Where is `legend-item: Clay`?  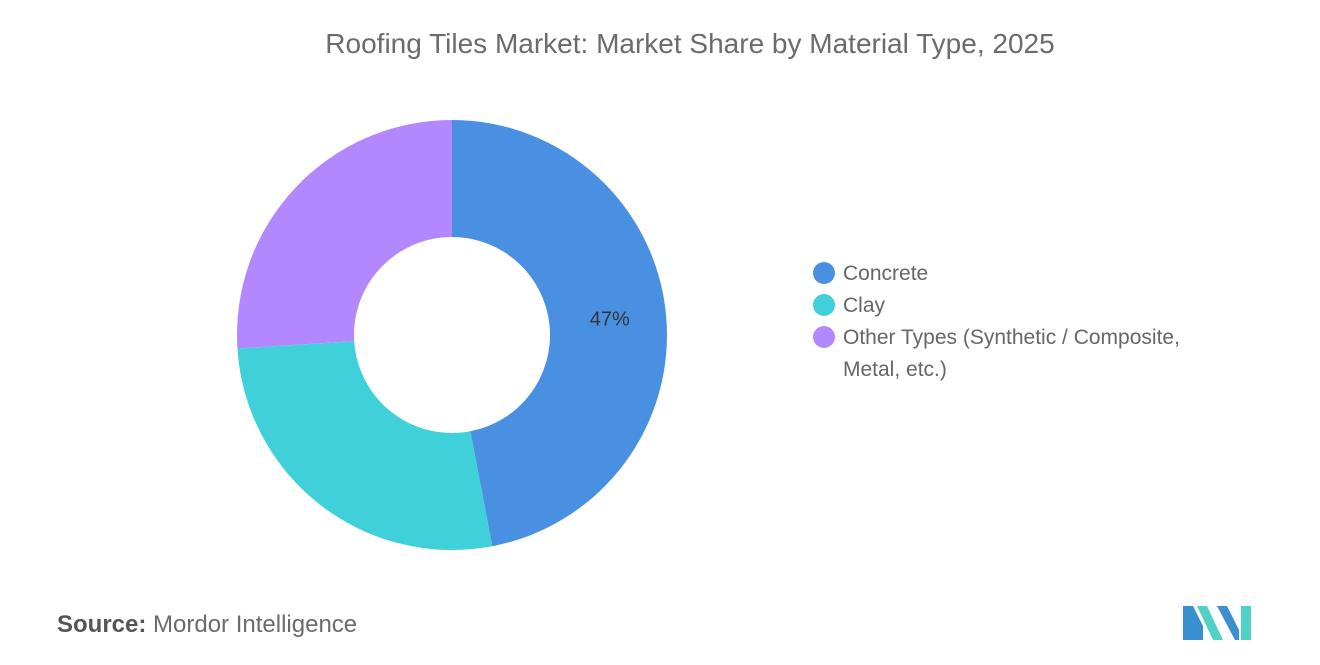 legend-item: Clay is located at coordinates (1023, 306).